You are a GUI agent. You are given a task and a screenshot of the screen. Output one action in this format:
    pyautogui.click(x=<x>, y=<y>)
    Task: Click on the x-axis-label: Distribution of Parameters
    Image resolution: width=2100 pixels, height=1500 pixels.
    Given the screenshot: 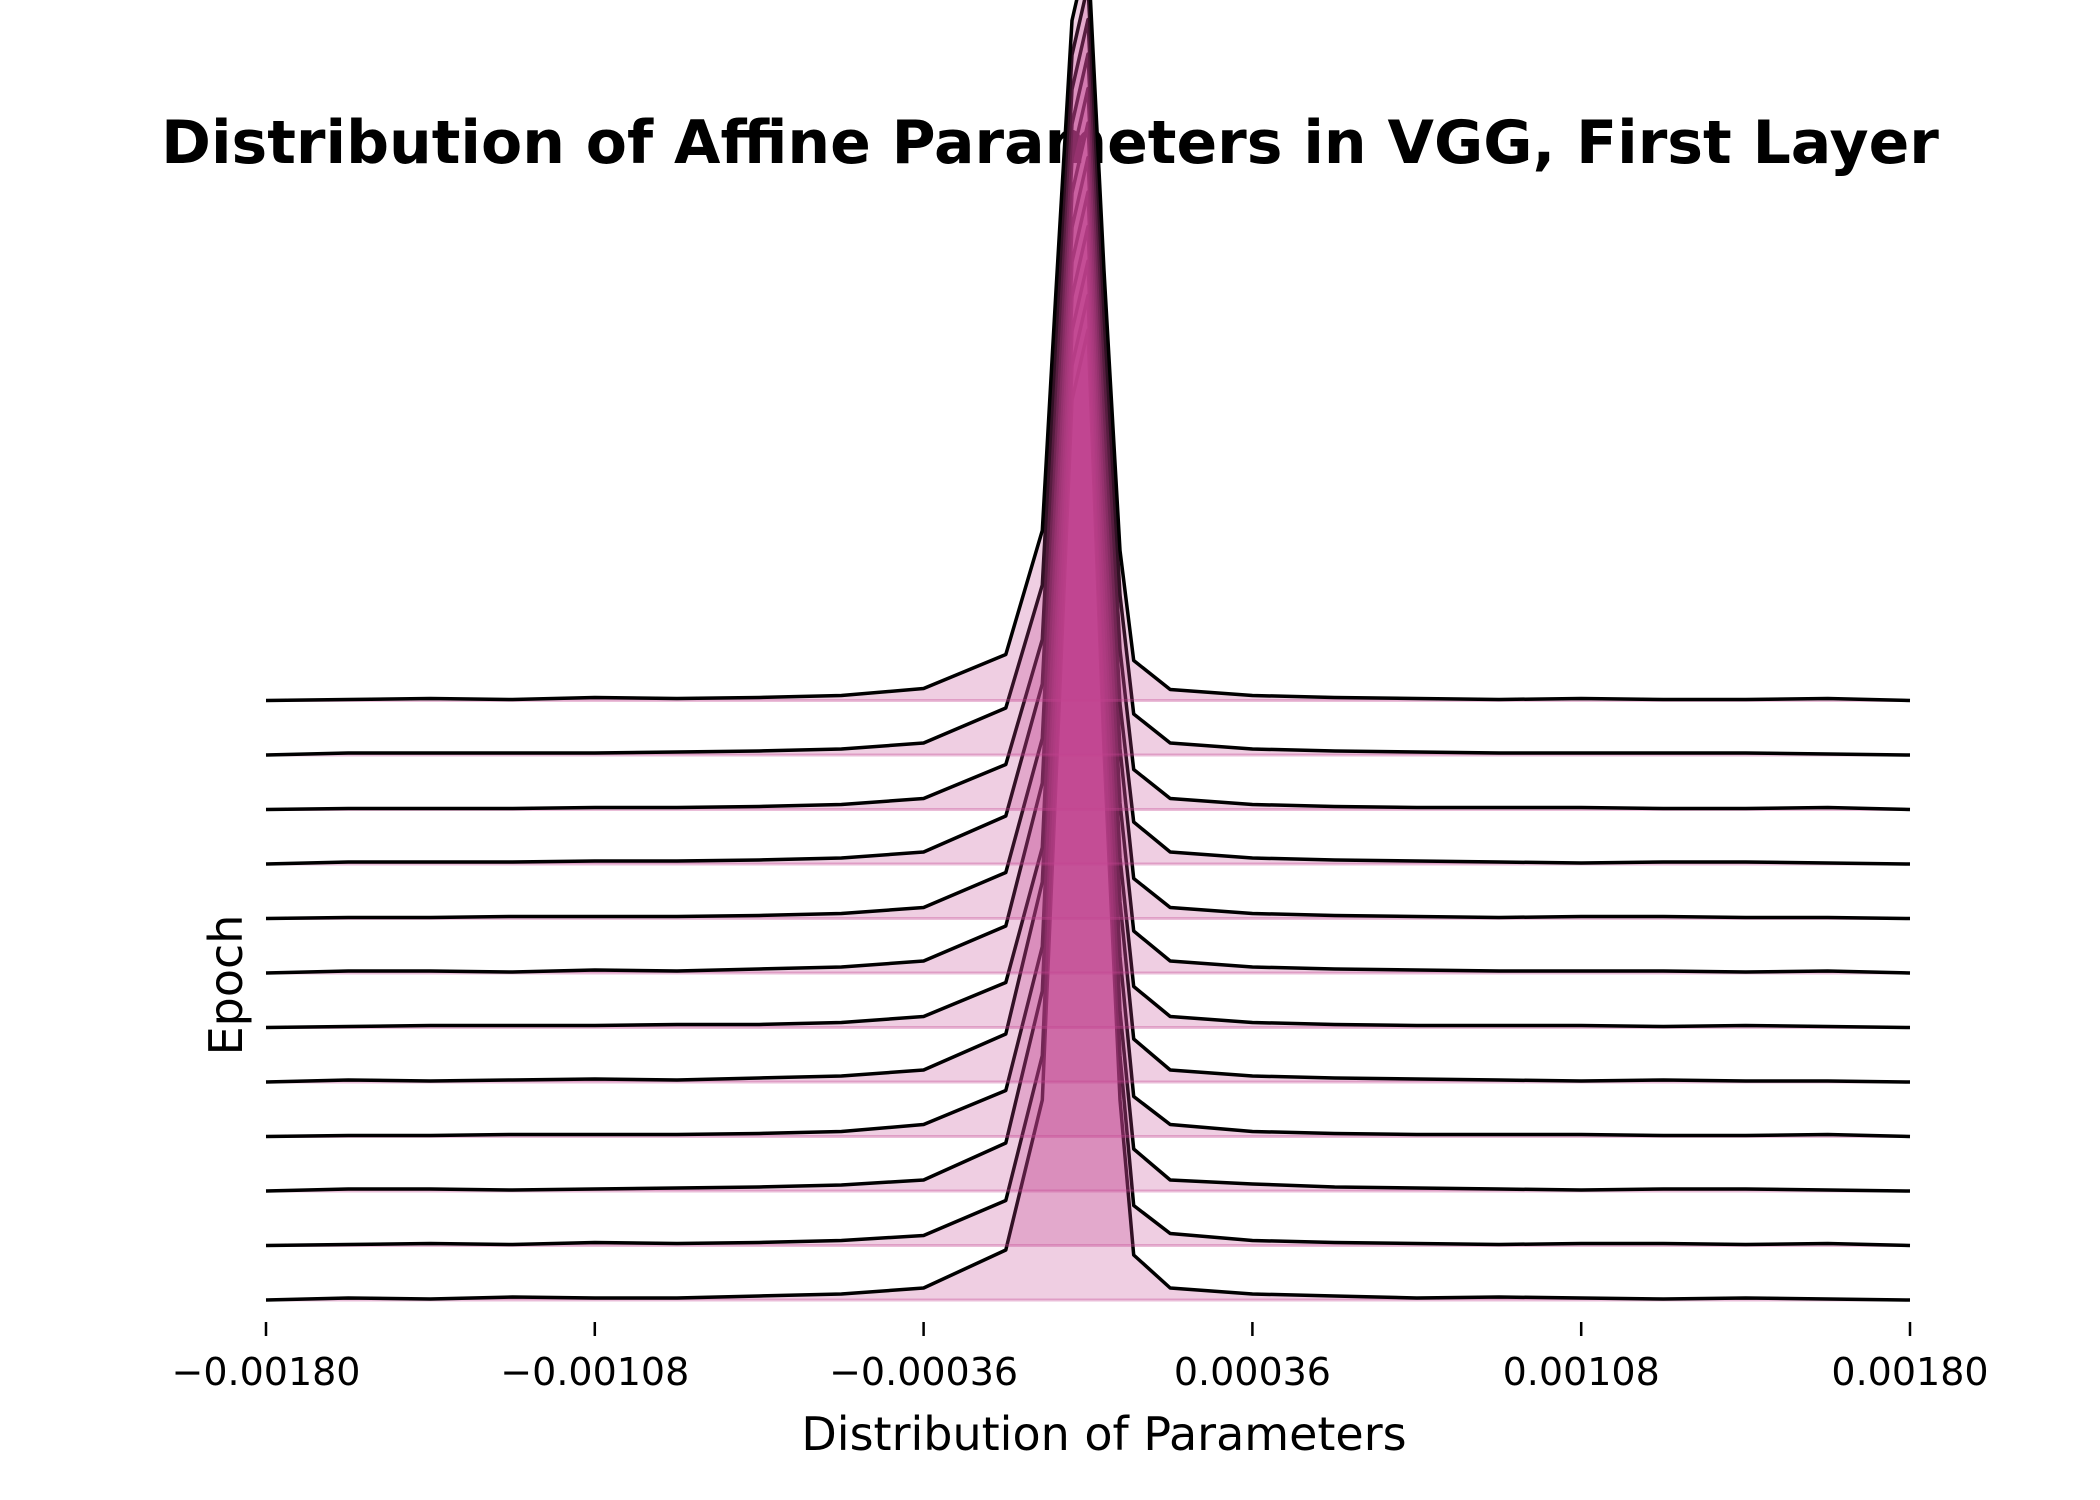 What is the action you would take?
    pyautogui.click(x=1103, y=1434)
    